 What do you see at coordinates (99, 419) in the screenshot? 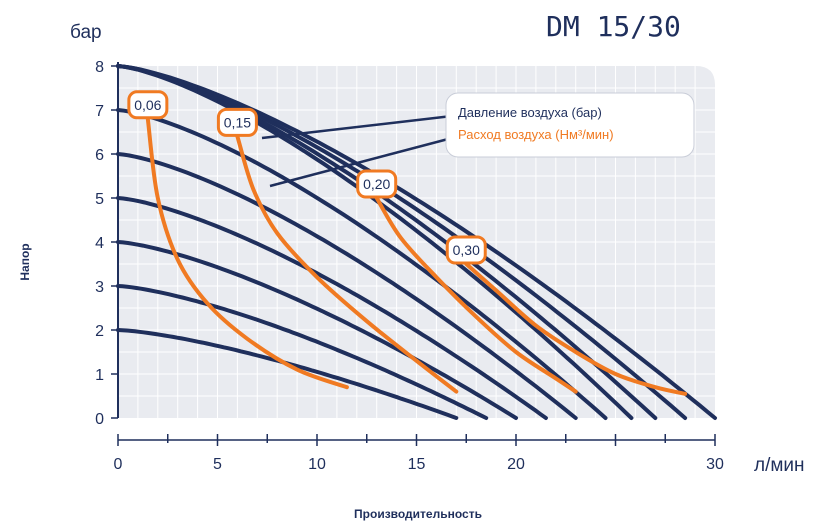
I see `y-tick-label: 0` at bounding box center [99, 419].